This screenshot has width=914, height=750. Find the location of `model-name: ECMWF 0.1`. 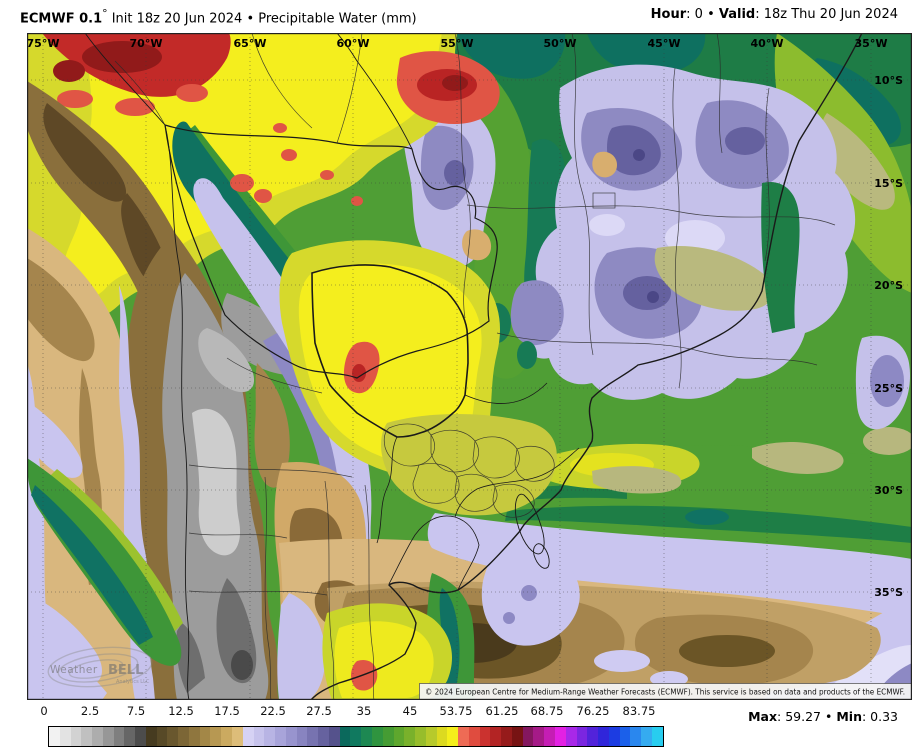

model-name: ECMWF 0.1 is located at coordinates (61, 19).